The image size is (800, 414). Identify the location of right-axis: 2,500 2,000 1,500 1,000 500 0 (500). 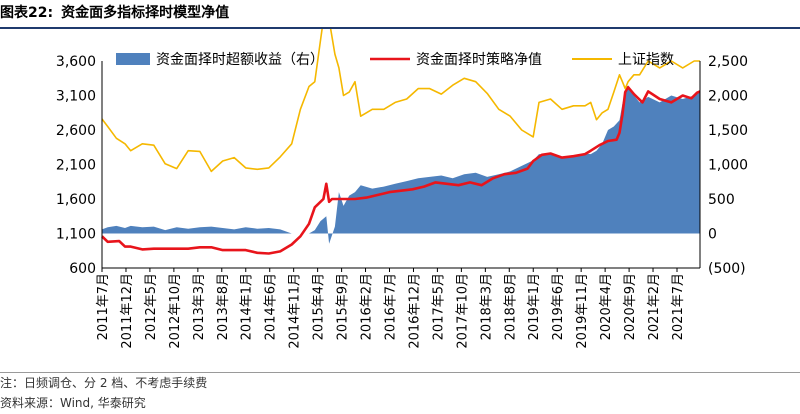
(723, 165).